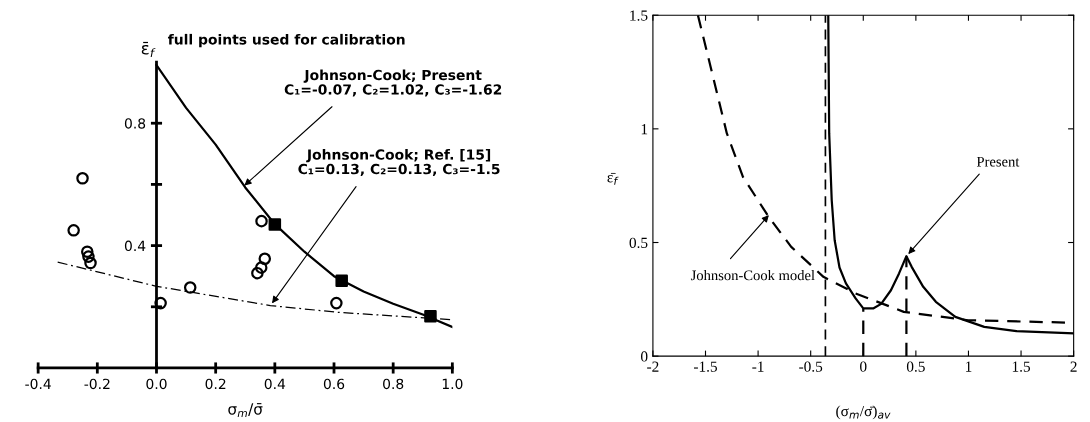 The width and height of the screenshot is (1090, 422). What do you see at coordinates (399, 163) in the screenshot?
I see `annotation: Johnson-Cook; Ref. [15] C₁=0.13, C₂=0.13, C₃=-1.5` at bounding box center [399, 163].